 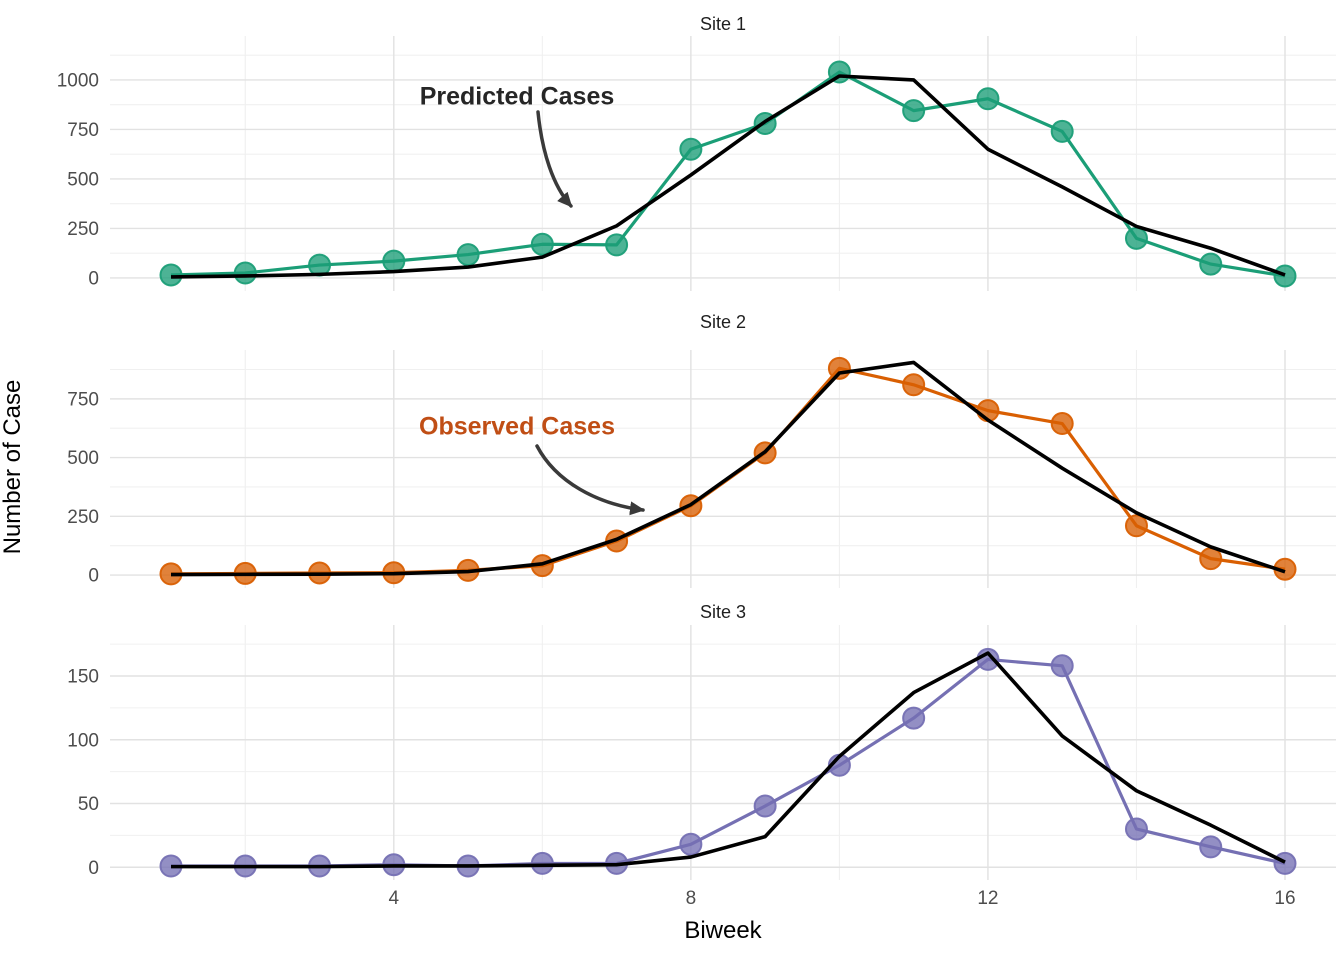 I want to click on observed-cases-arrow, so click(x=590, y=480).